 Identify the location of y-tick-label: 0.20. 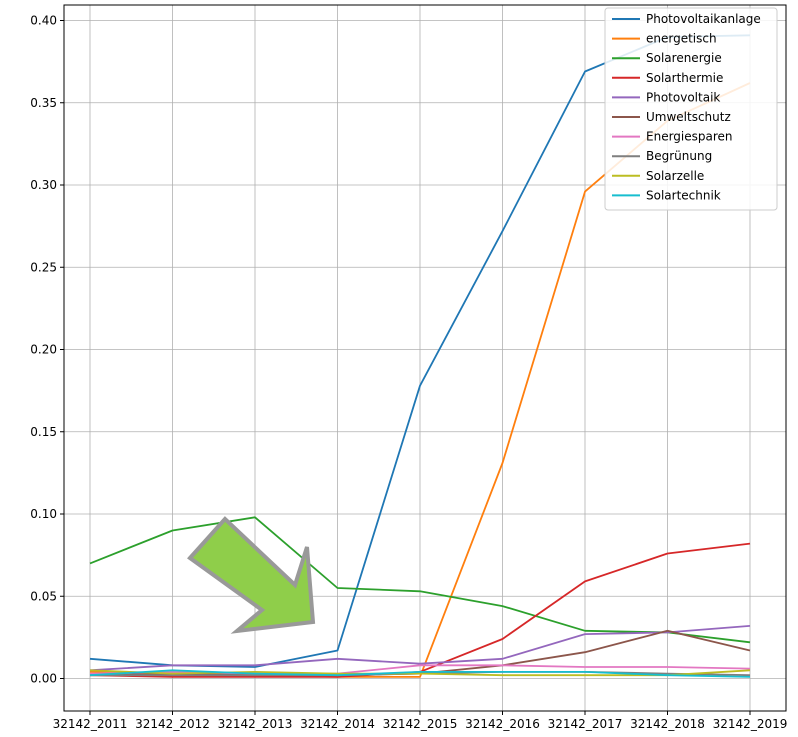
(43, 350).